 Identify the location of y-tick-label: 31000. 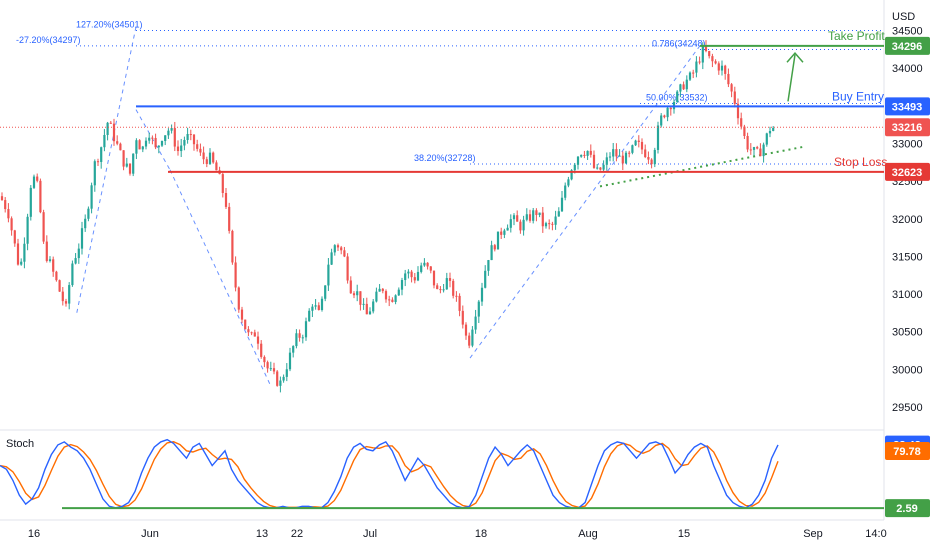
(907, 295).